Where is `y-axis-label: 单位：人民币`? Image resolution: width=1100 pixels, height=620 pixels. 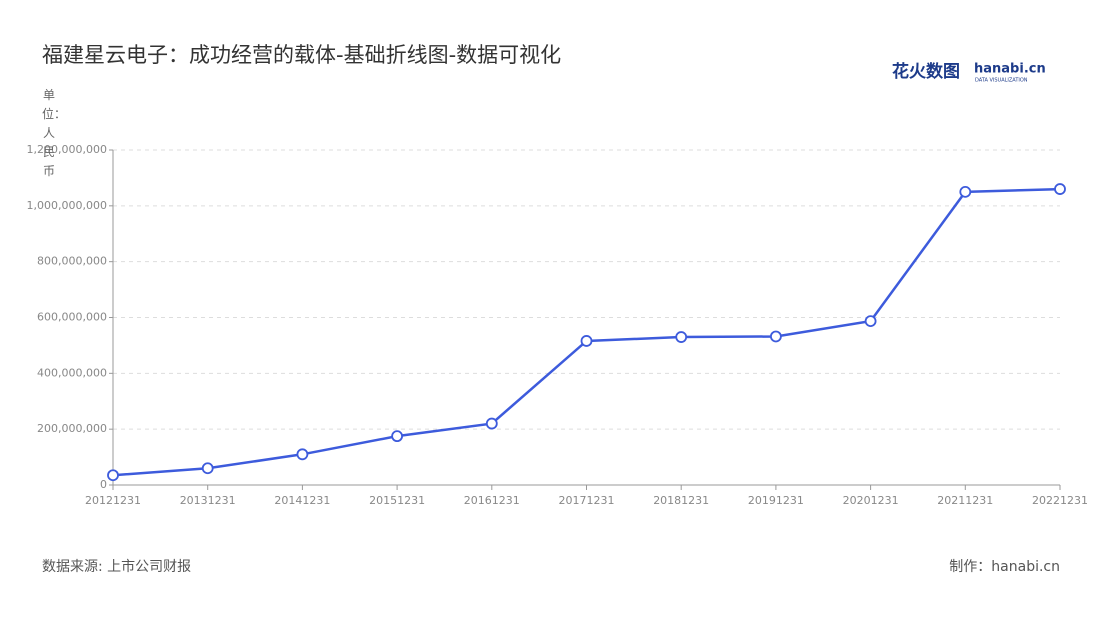
y-axis-label: 单位：人民币 is located at coordinates (54, 133).